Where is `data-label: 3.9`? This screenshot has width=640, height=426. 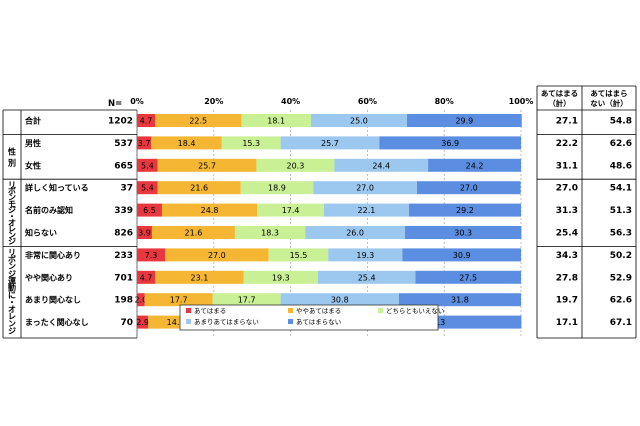 data-label: 3.9 is located at coordinates (144, 233).